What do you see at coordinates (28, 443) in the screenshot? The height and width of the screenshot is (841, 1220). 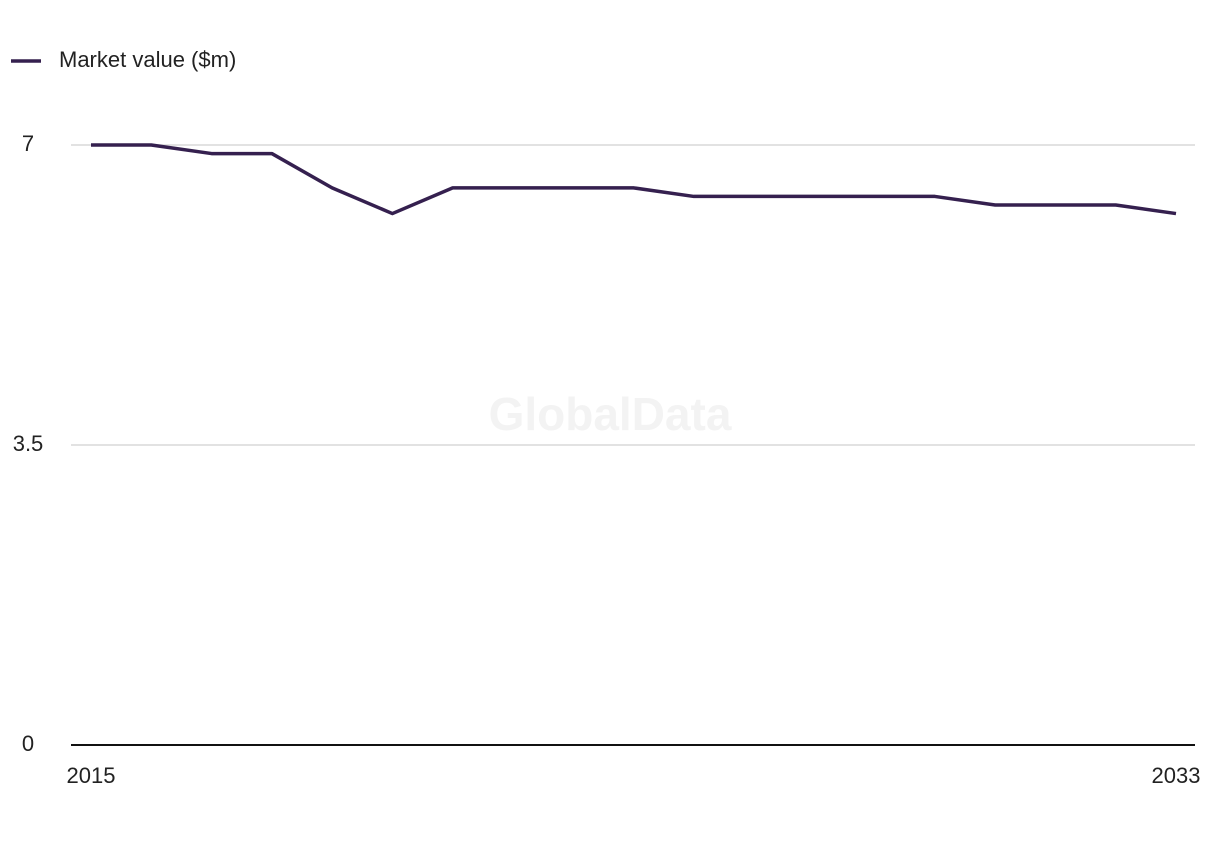 I see `y-tick-label: 3.5` at bounding box center [28, 443].